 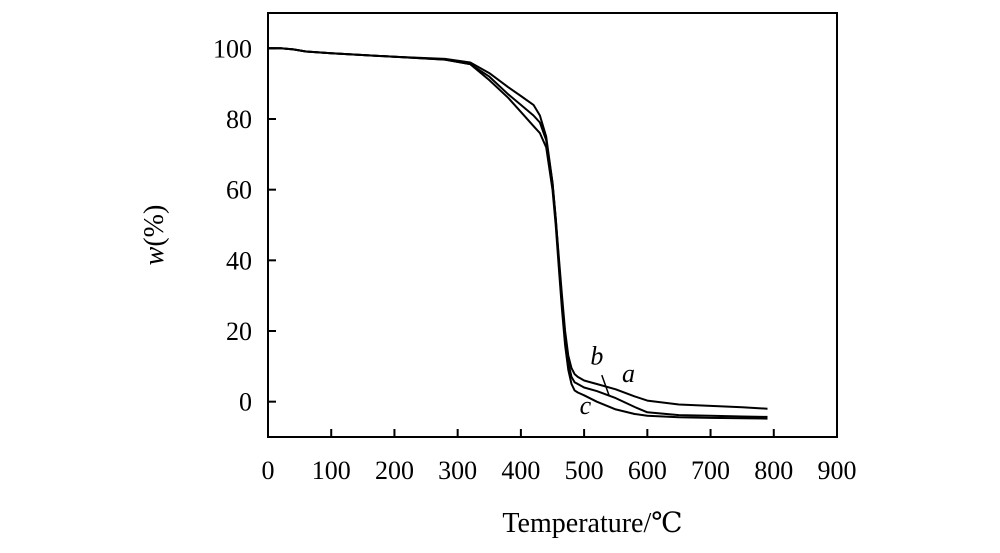 What do you see at coordinates (245, 402) in the screenshot?
I see `y-tick-label: 0` at bounding box center [245, 402].